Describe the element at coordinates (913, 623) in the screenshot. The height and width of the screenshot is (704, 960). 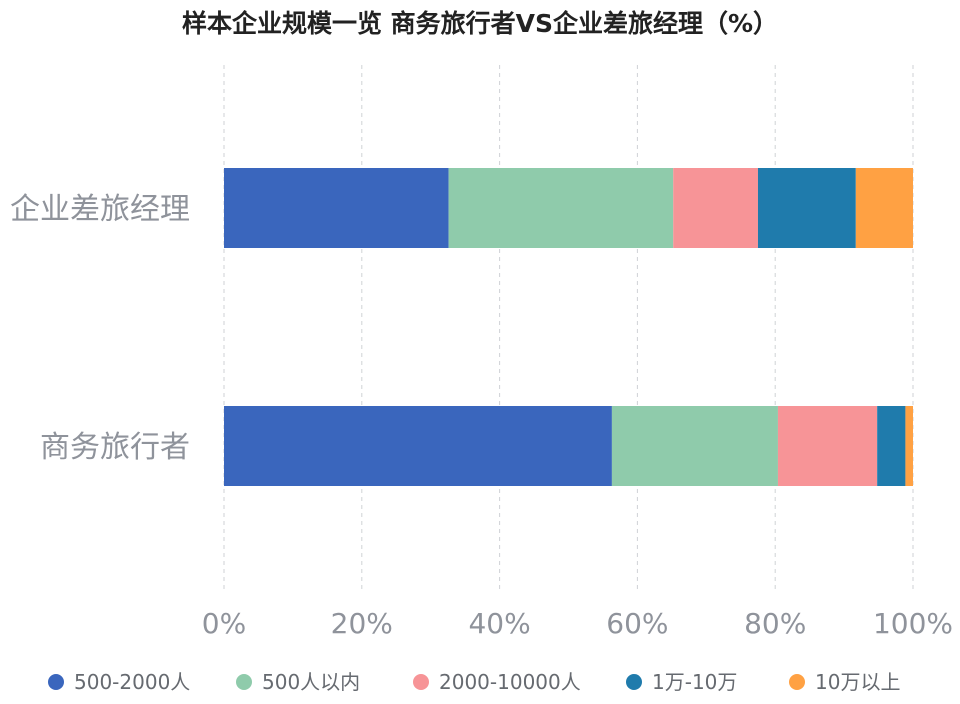
I see `x-tick-label: 100%` at that location.